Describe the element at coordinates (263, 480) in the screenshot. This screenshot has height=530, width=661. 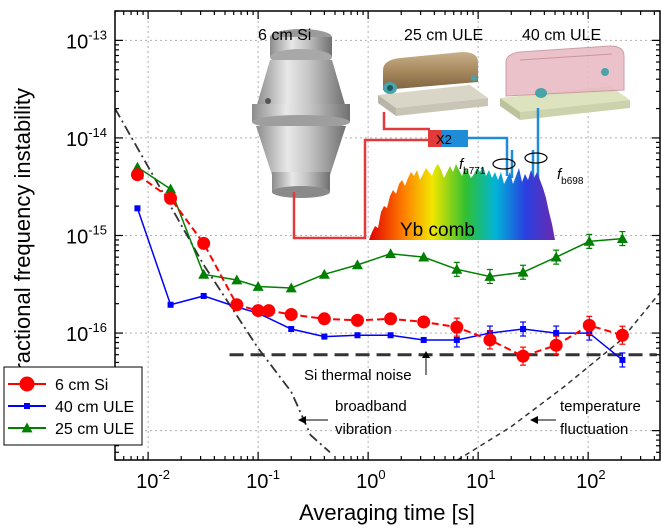
I see `x-tick-label: 10⁻¹` at that location.